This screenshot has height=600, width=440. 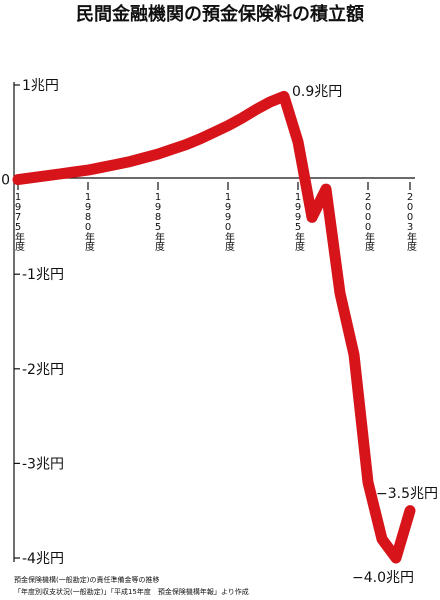 I want to click on x-tick-label: 2003年度, so click(x=411, y=222).